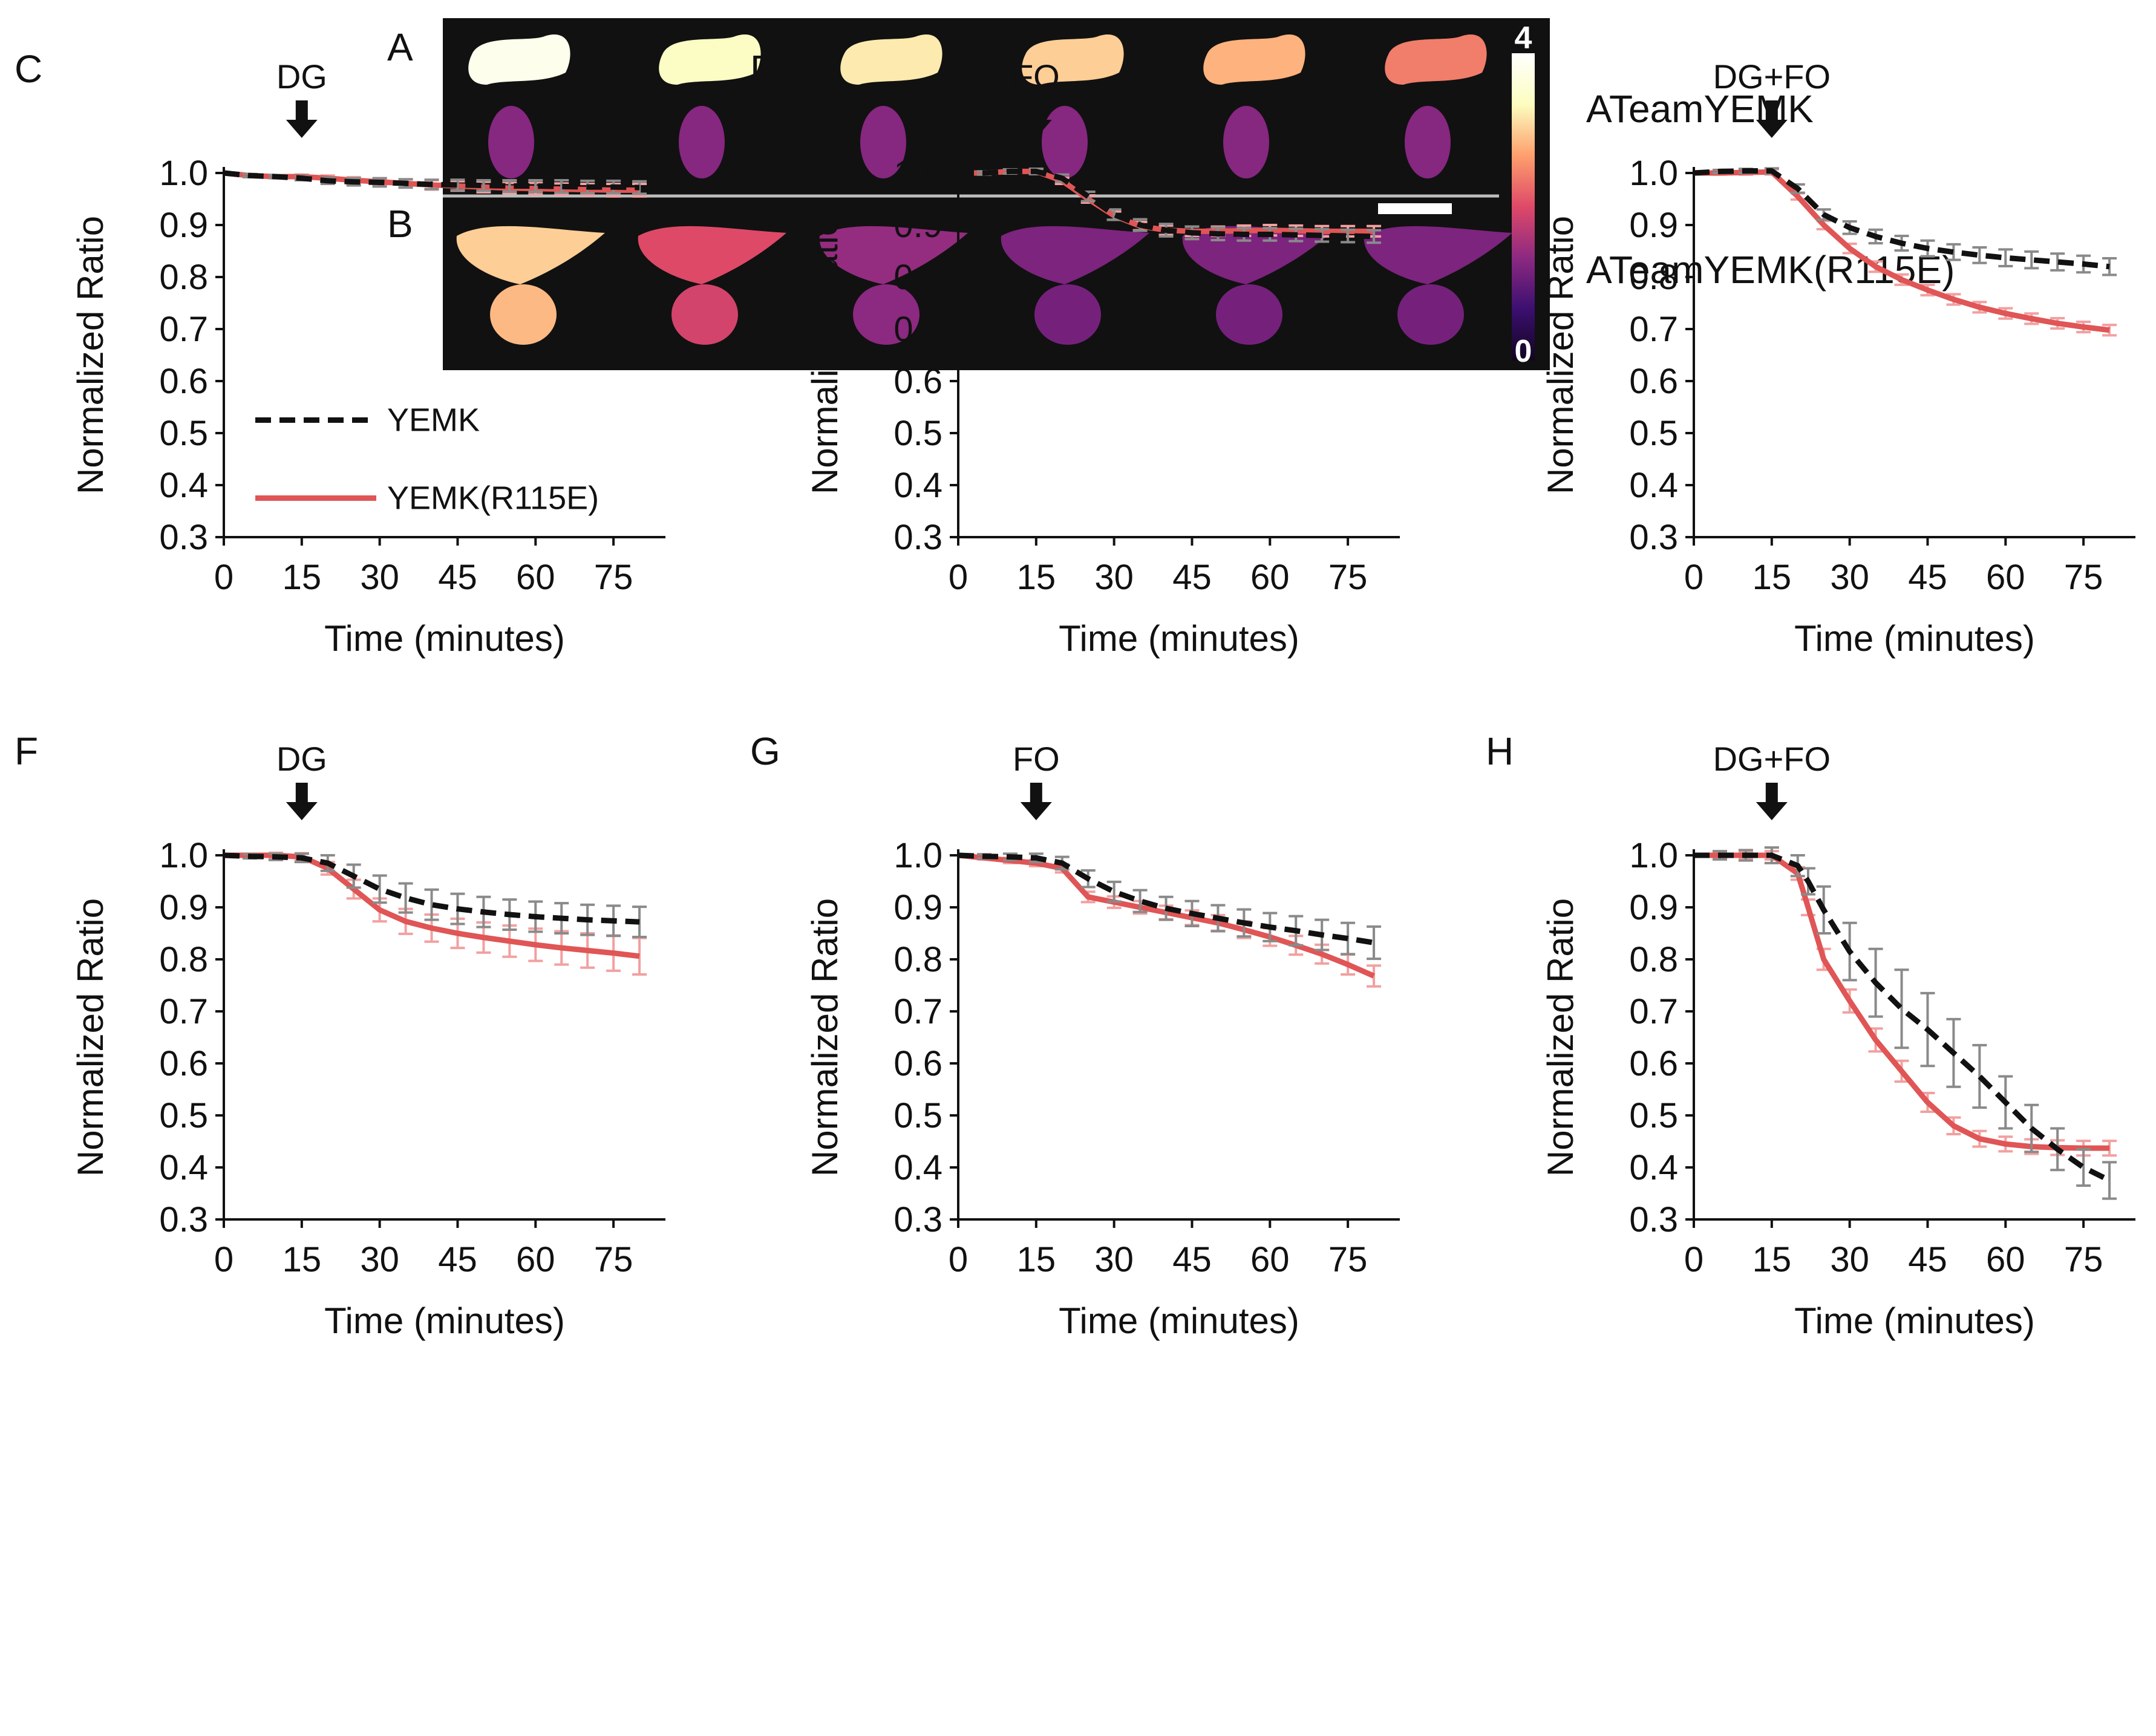 Image resolution: width=2156 pixels, height=1736 pixels. I want to click on panel-label: C, so click(29, 69).